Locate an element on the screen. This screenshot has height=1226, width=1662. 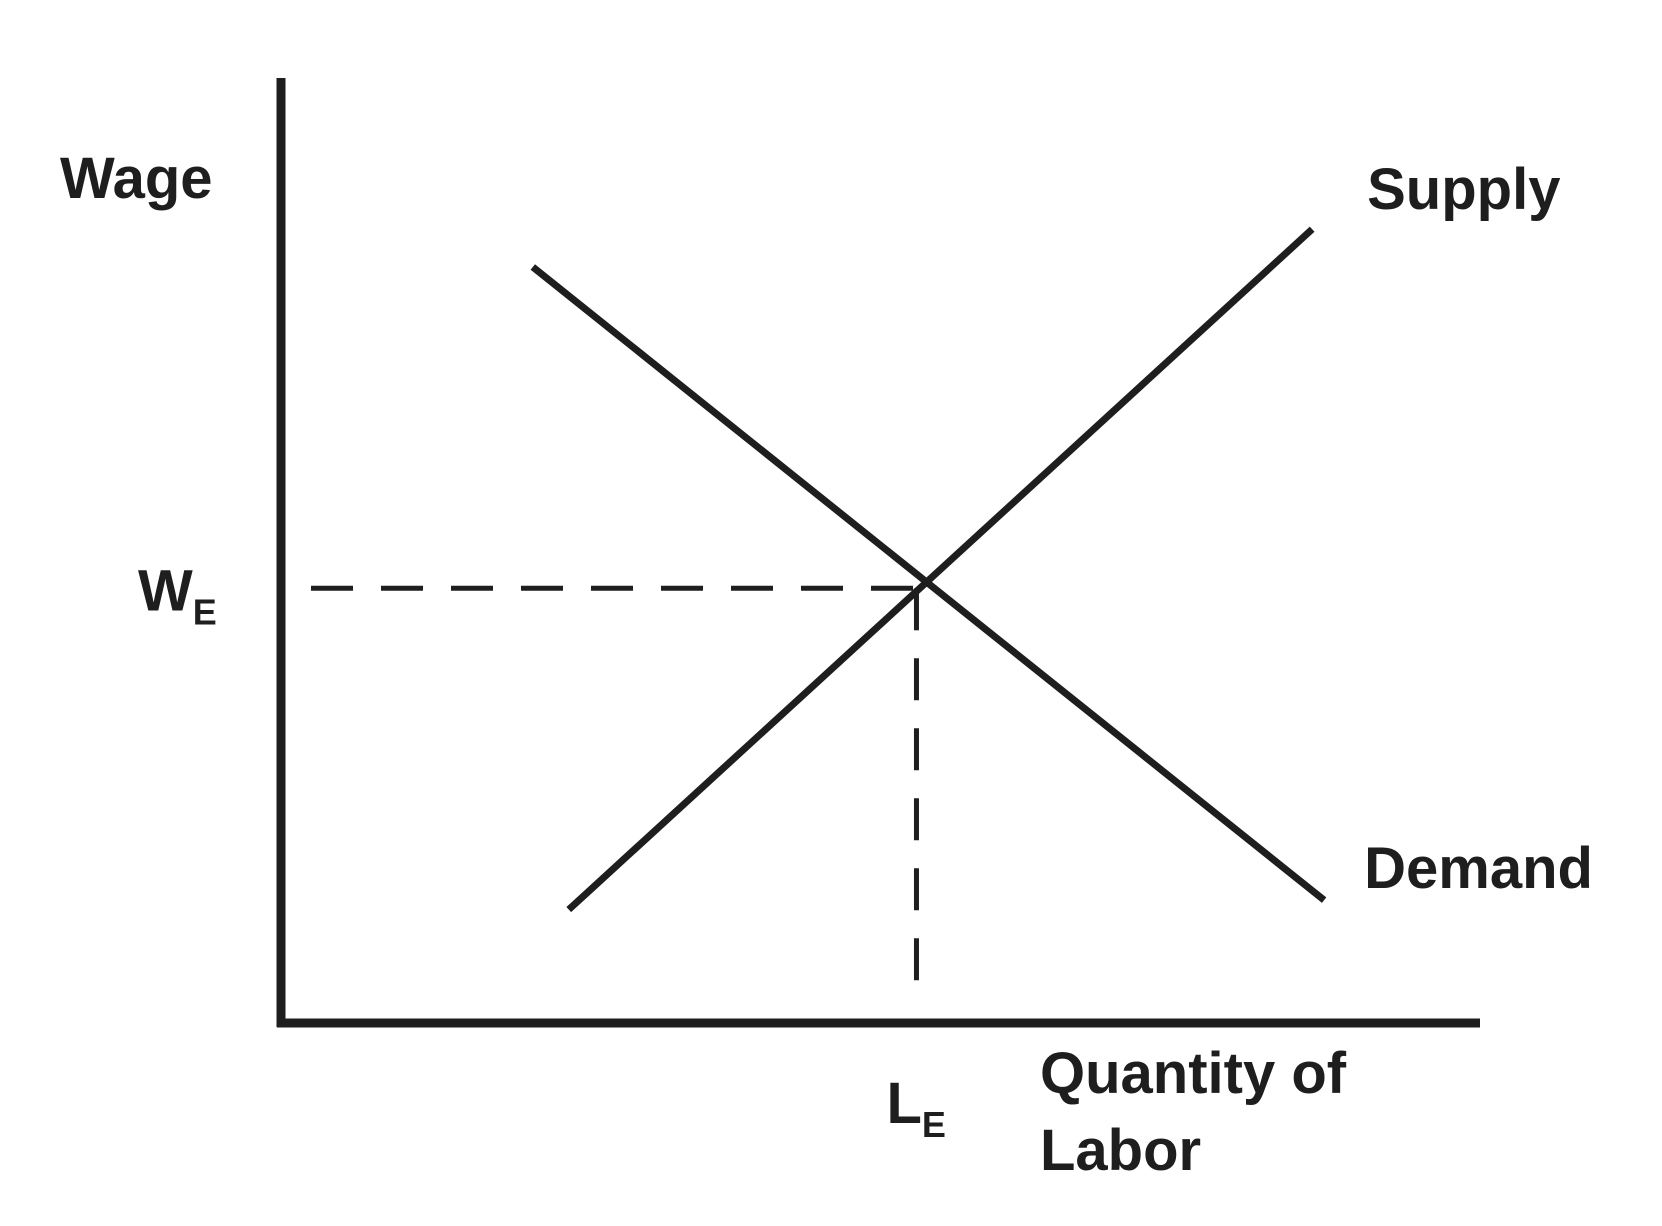
equilibrium-quantity-symbol: L is located at coordinates (903, 1103).